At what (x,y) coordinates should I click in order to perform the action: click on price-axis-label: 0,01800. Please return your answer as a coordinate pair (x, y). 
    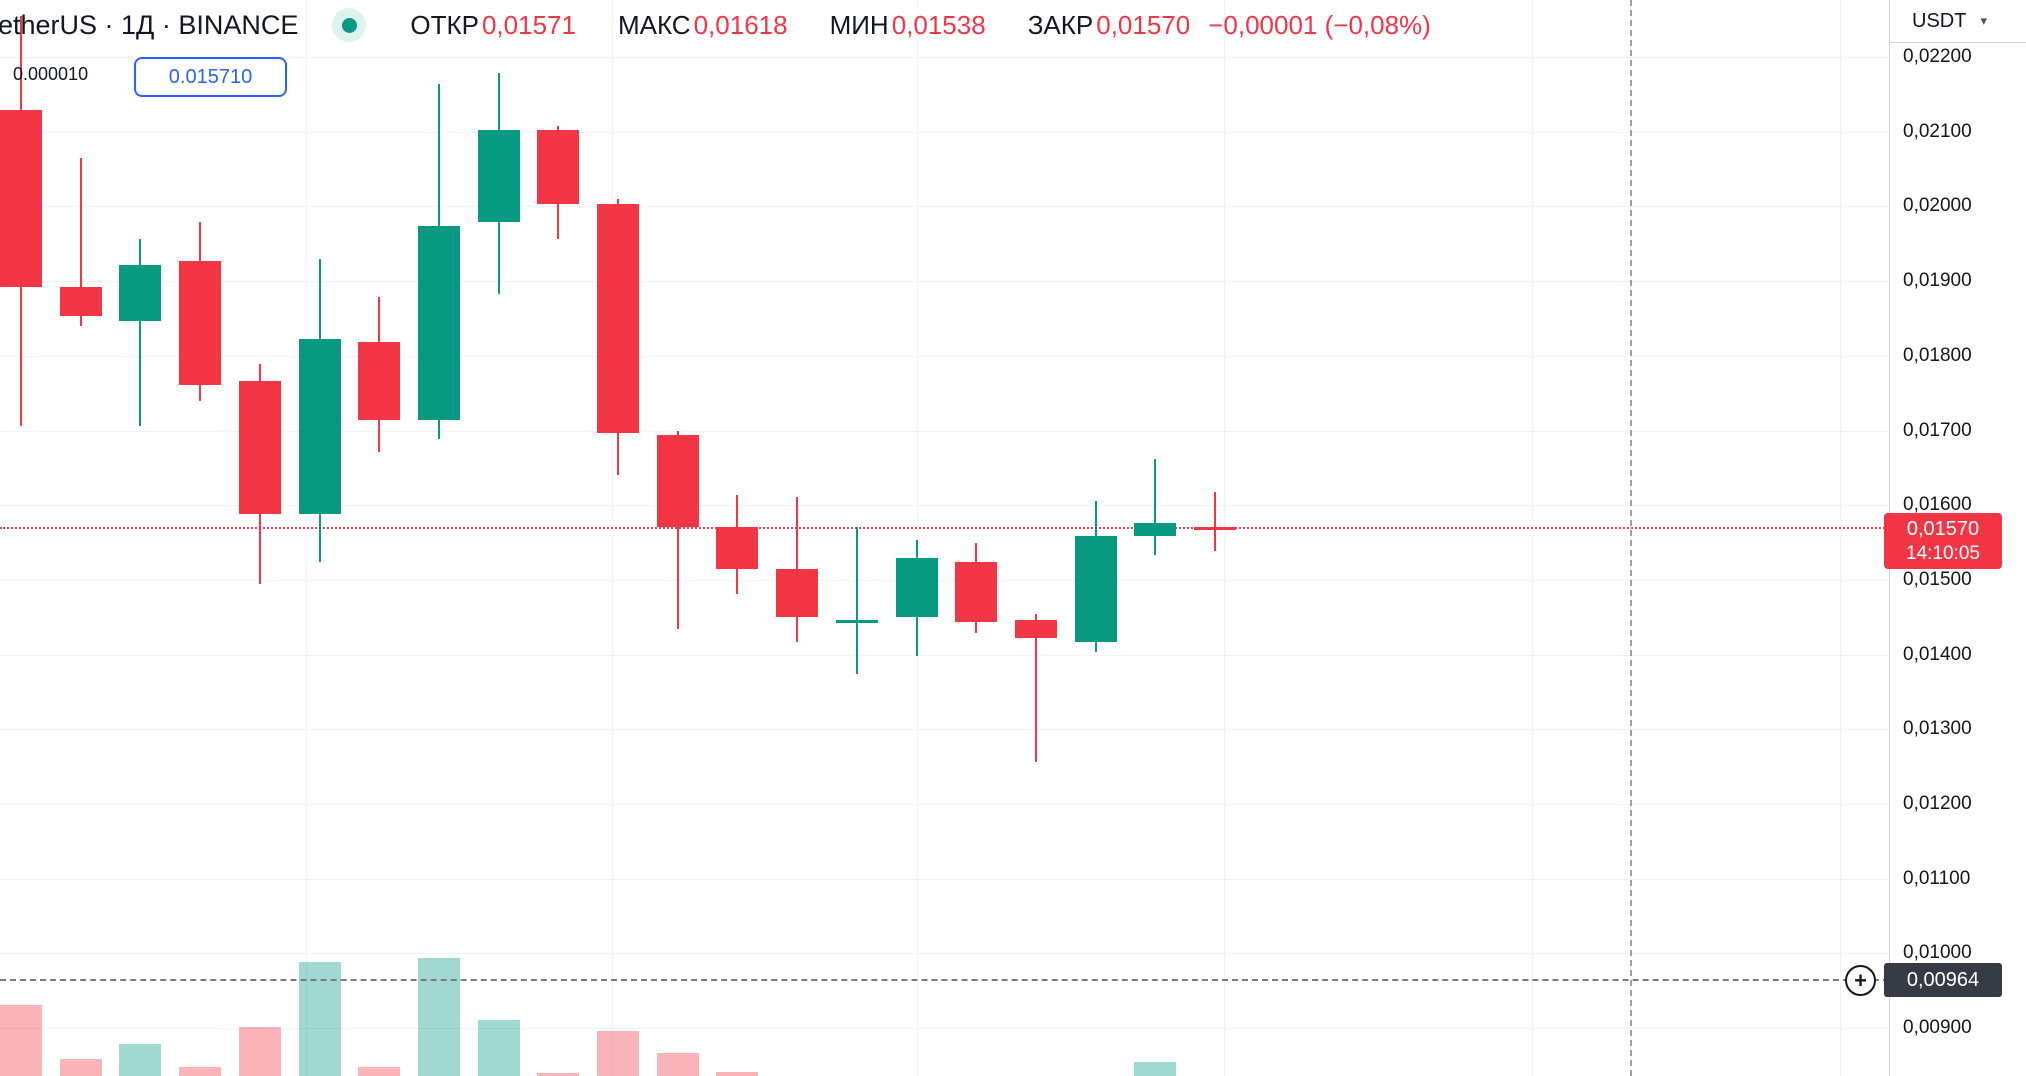
    Looking at the image, I should click on (1937, 355).